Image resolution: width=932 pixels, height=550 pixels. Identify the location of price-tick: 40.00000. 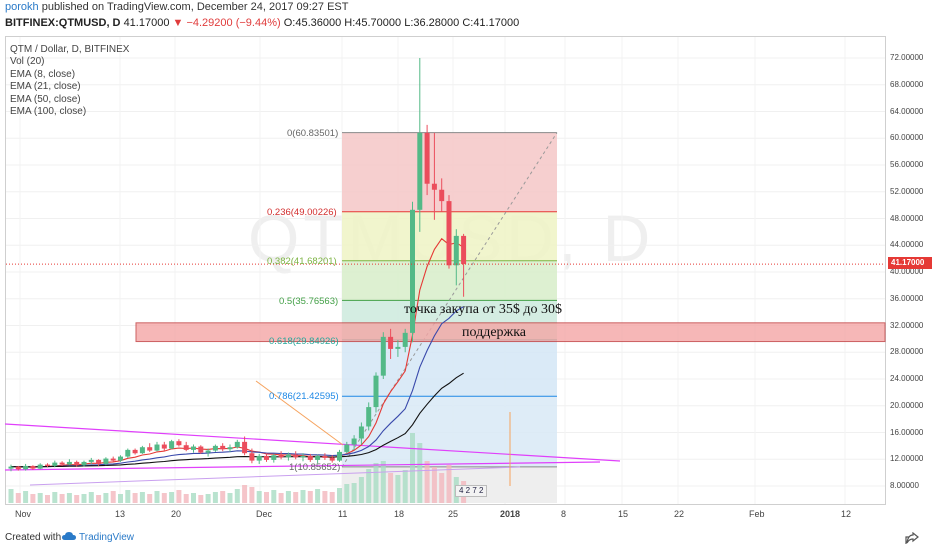
(907, 271).